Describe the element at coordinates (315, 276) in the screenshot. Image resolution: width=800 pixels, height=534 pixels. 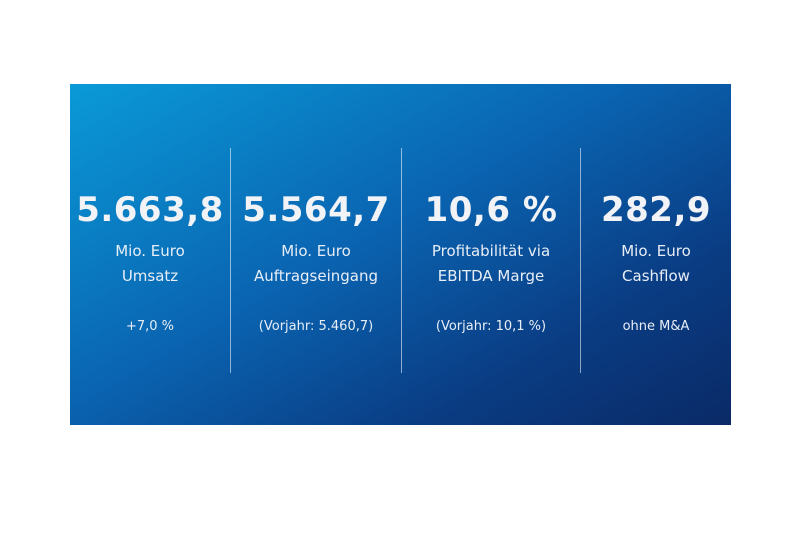
I see `kpi-label: Auftragseingang` at that location.